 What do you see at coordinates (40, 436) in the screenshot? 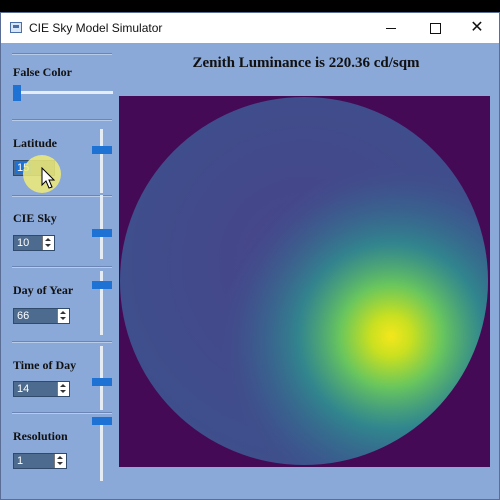
I see `resolution-label: Resolution` at bounding box center [40, 436].